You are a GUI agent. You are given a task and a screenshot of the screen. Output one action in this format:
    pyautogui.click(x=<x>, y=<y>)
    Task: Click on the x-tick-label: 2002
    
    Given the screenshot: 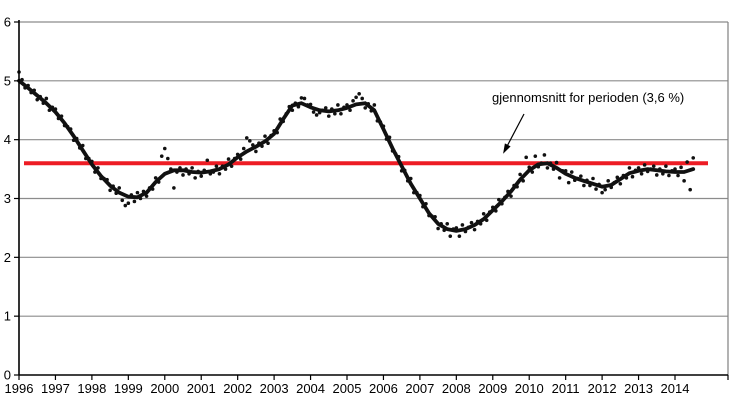 What is the action you would take?
    pyautogui.click(x=237, y=388)
    